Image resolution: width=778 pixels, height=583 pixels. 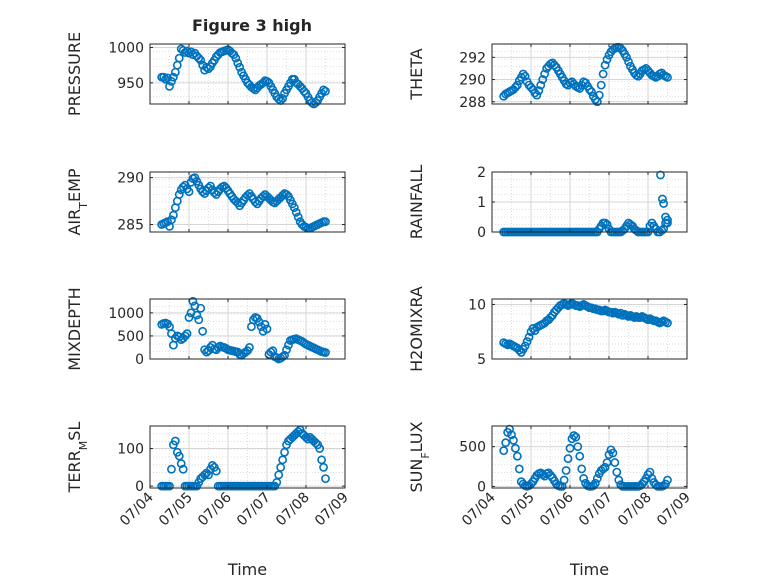 I want to click on figure-title: Figure 3 high, so click(x=252, y=25).